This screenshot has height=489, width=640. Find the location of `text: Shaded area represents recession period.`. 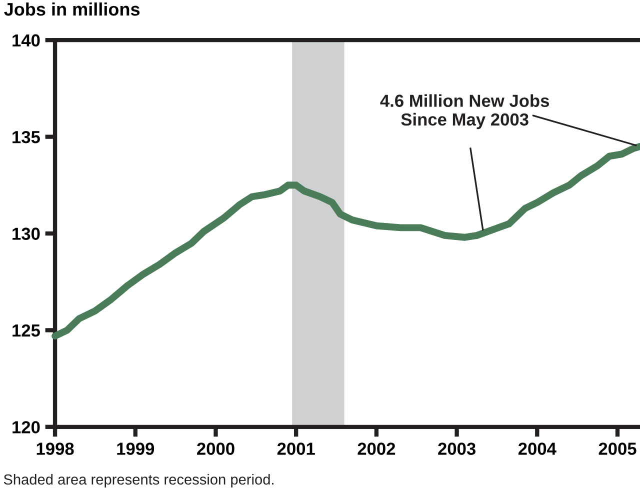

text: Shaded area represents recession period. is located at coordinates (139, 481).